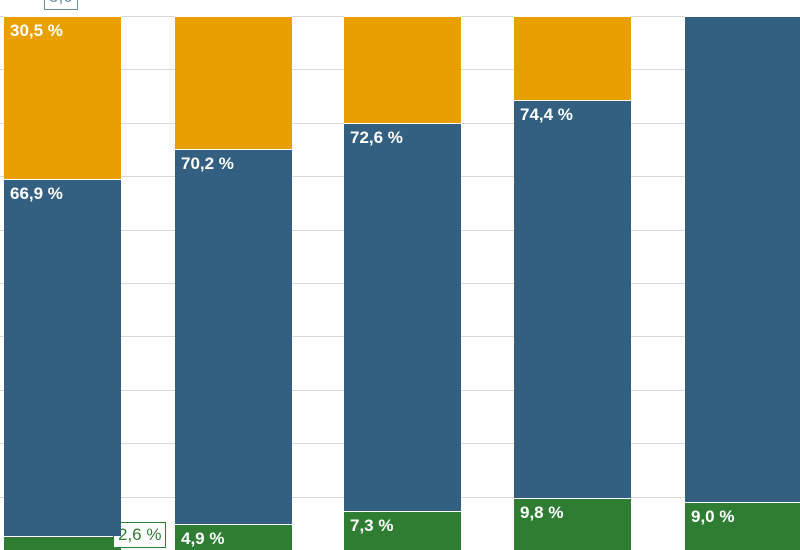  I want to click on bar-segment: 72,6 %, so click(402, 317).